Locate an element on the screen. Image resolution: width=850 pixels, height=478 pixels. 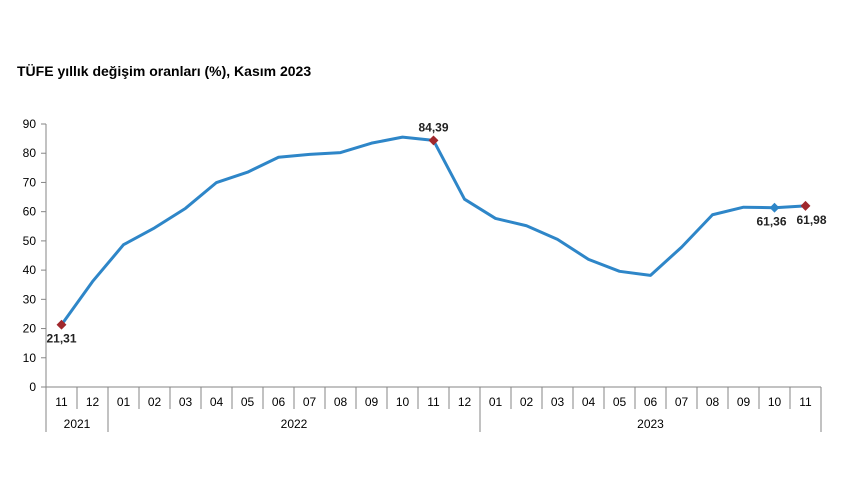
data-label: 84,39 is located at coordinates (433, 127).